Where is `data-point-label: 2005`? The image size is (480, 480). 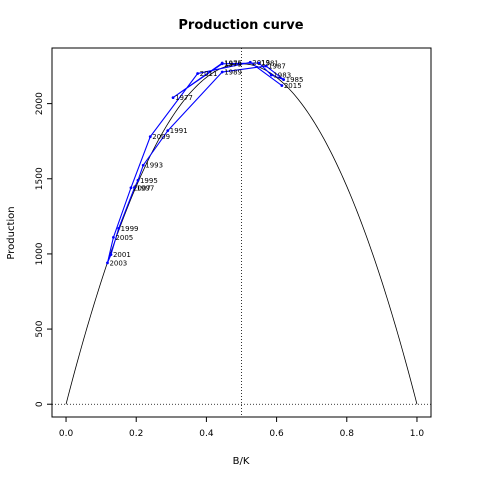 data-point-label: 2005 is located at coordinates (124, 238).